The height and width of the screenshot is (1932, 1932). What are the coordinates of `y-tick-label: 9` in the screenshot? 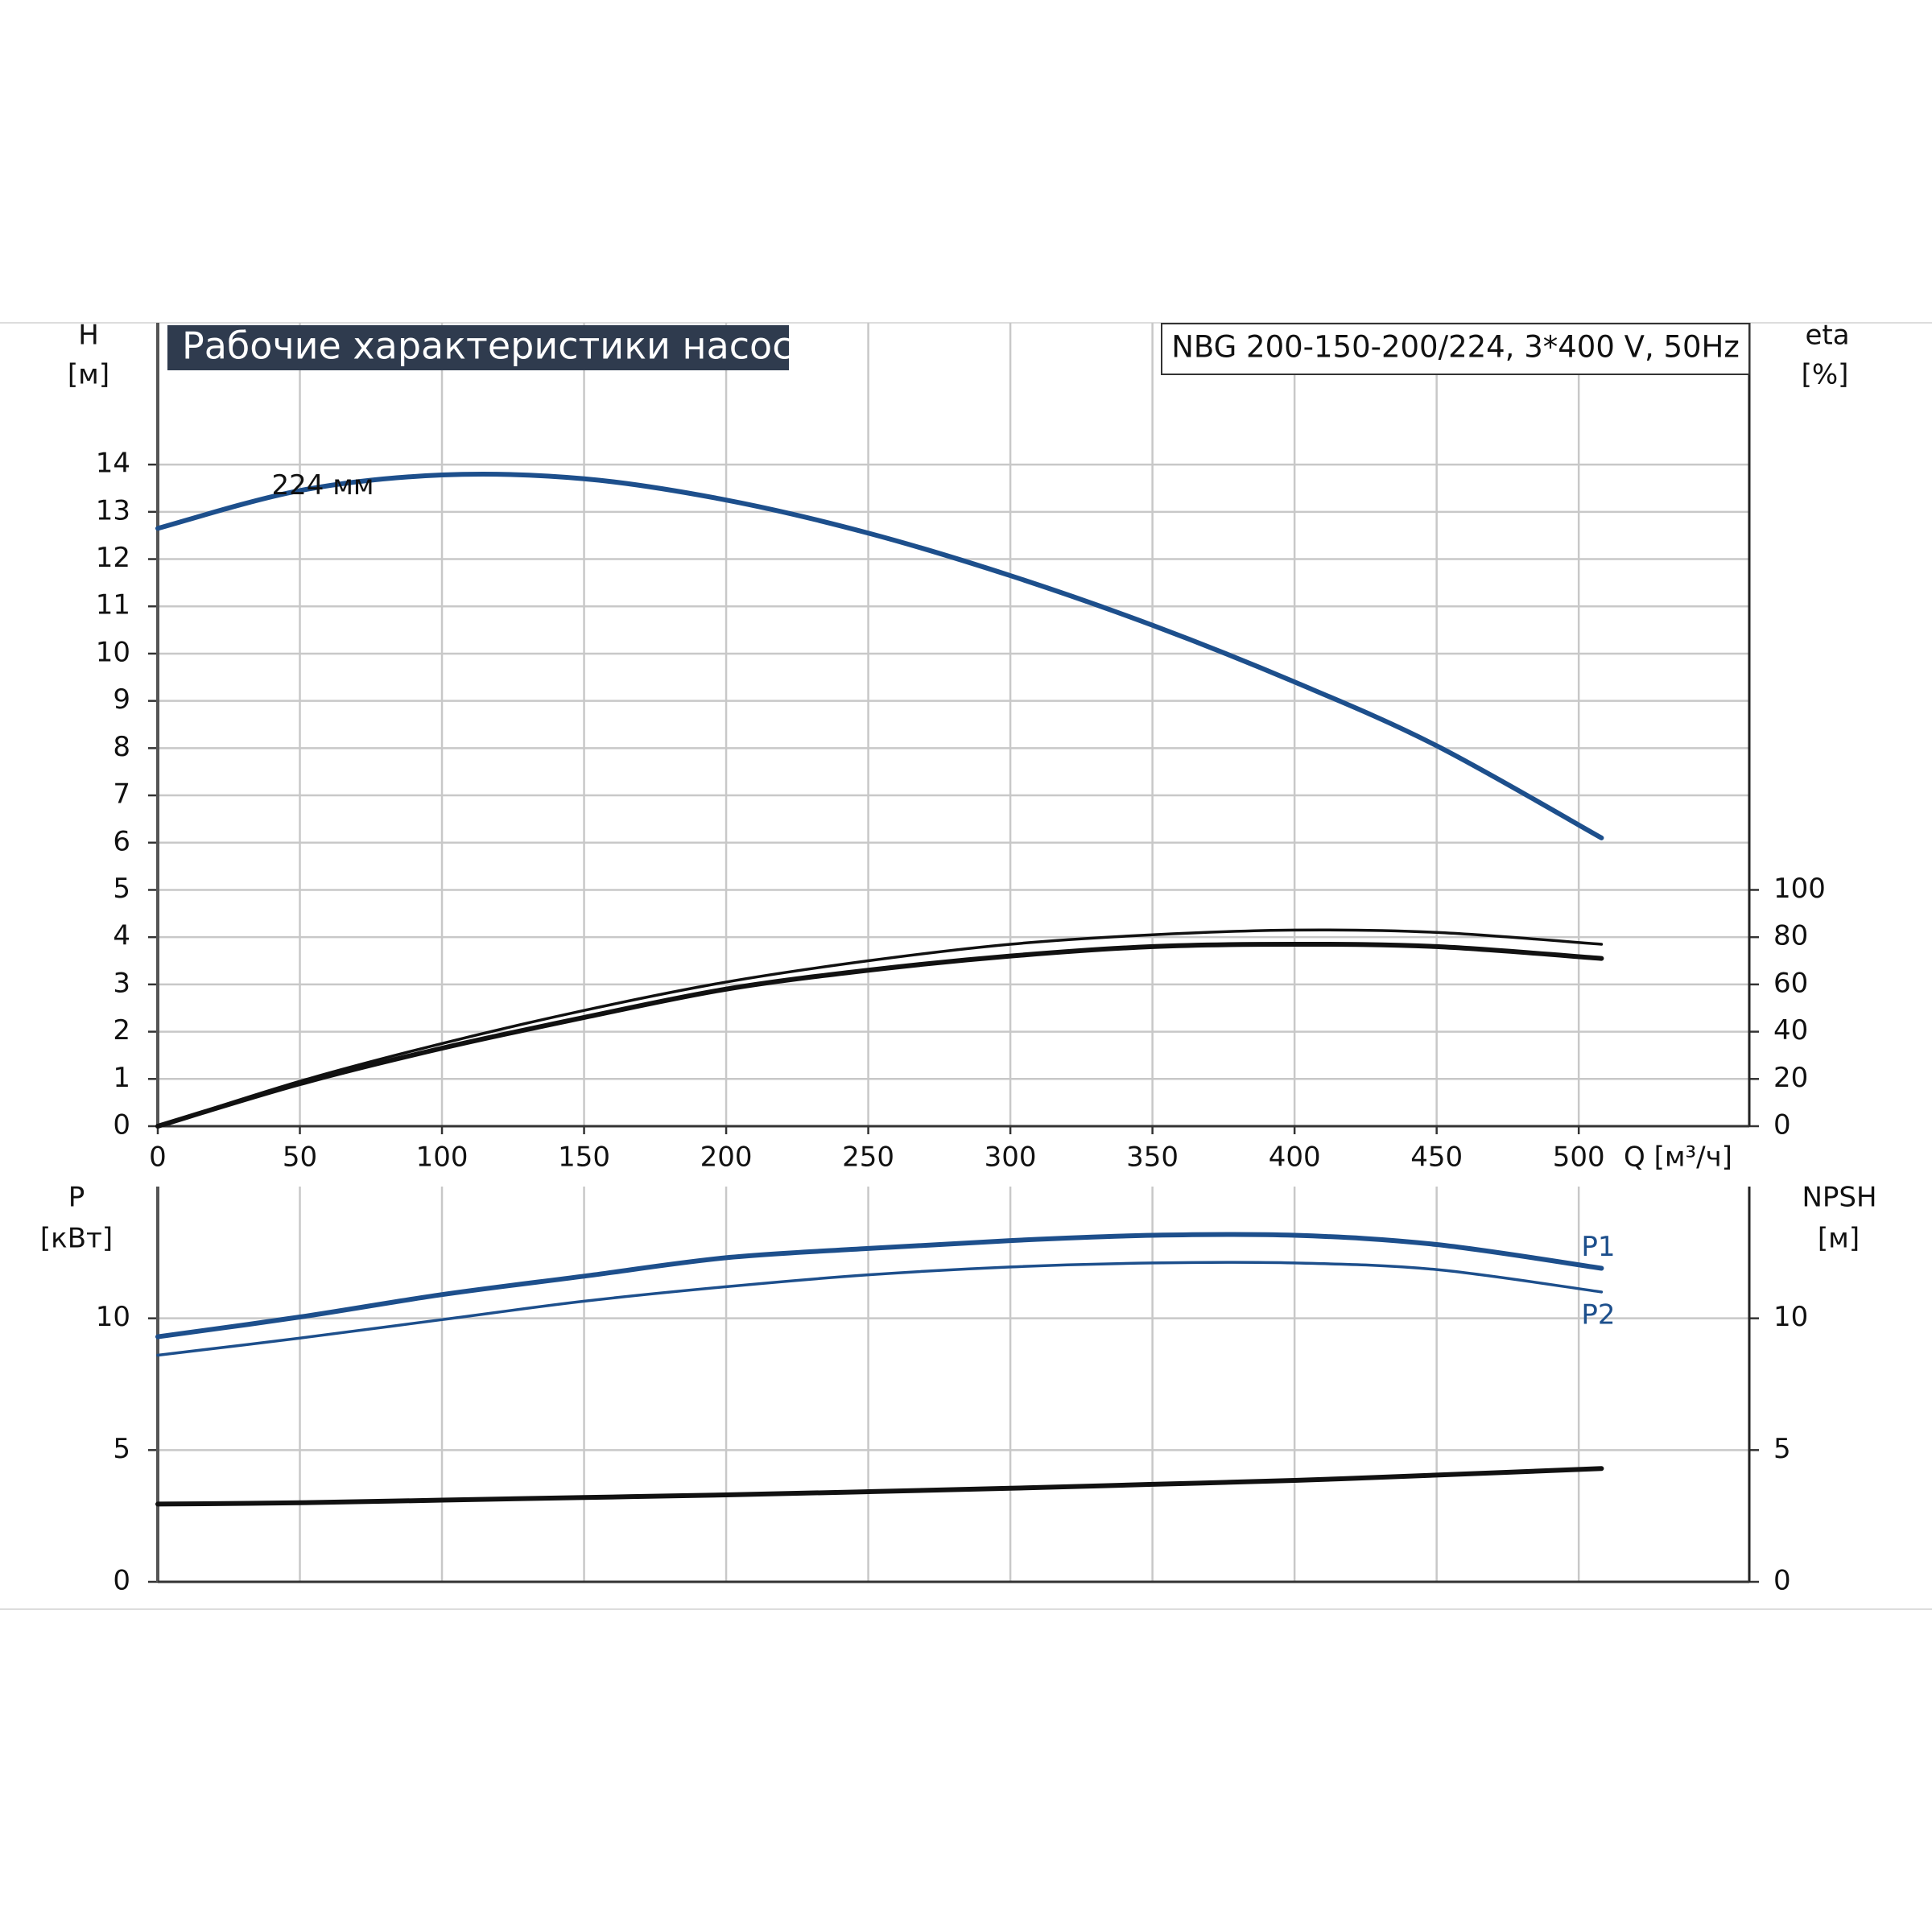 It's located at (121, 699).